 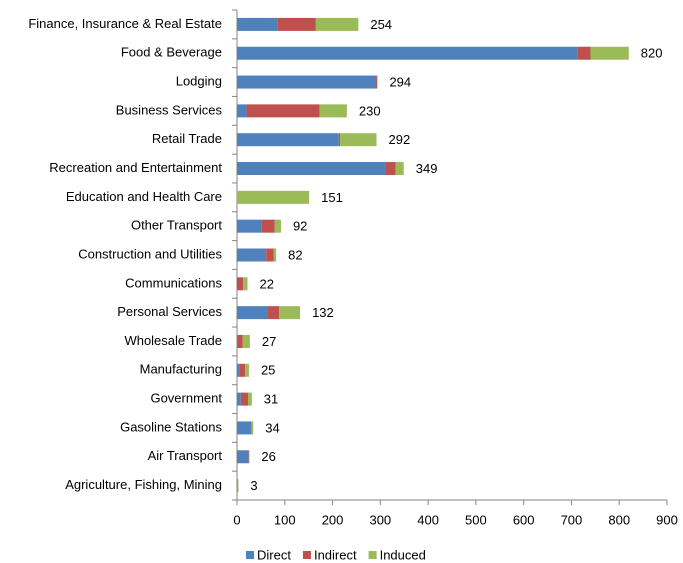 I want to click on y-tick-label: Food & Beverage, so click(x=171, y=52).